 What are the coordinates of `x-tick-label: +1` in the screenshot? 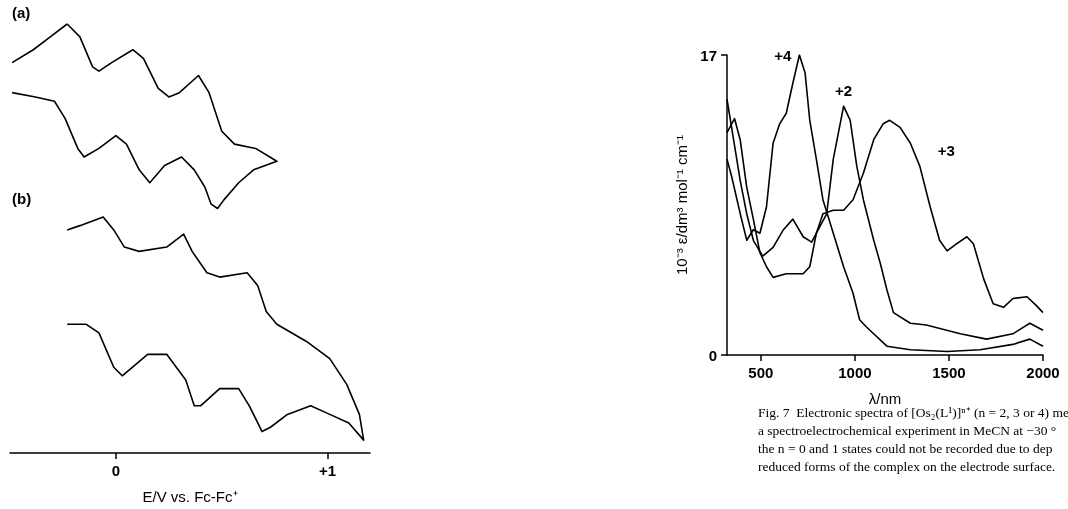 It's located at (328, 470).